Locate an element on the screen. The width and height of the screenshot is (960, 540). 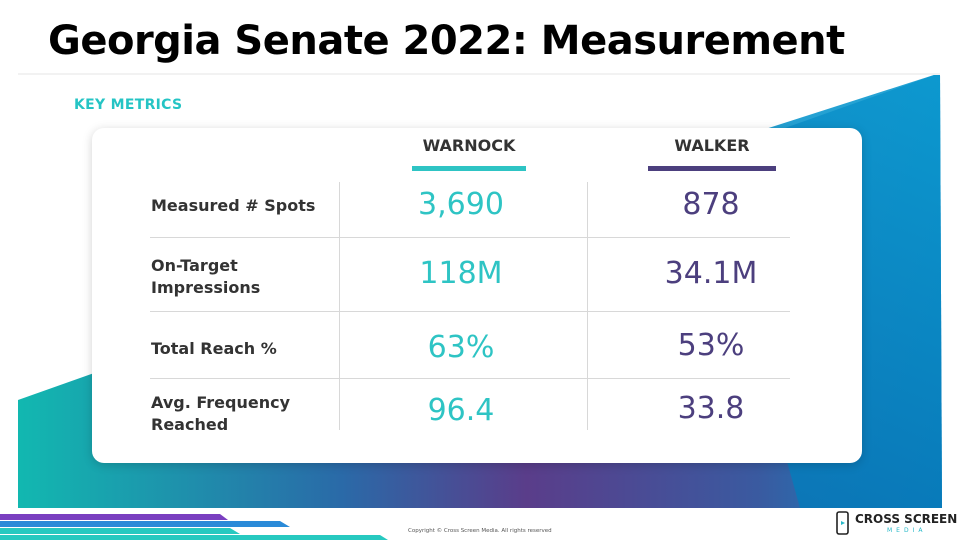
warnock-underline is located at coordinates (469, 168).